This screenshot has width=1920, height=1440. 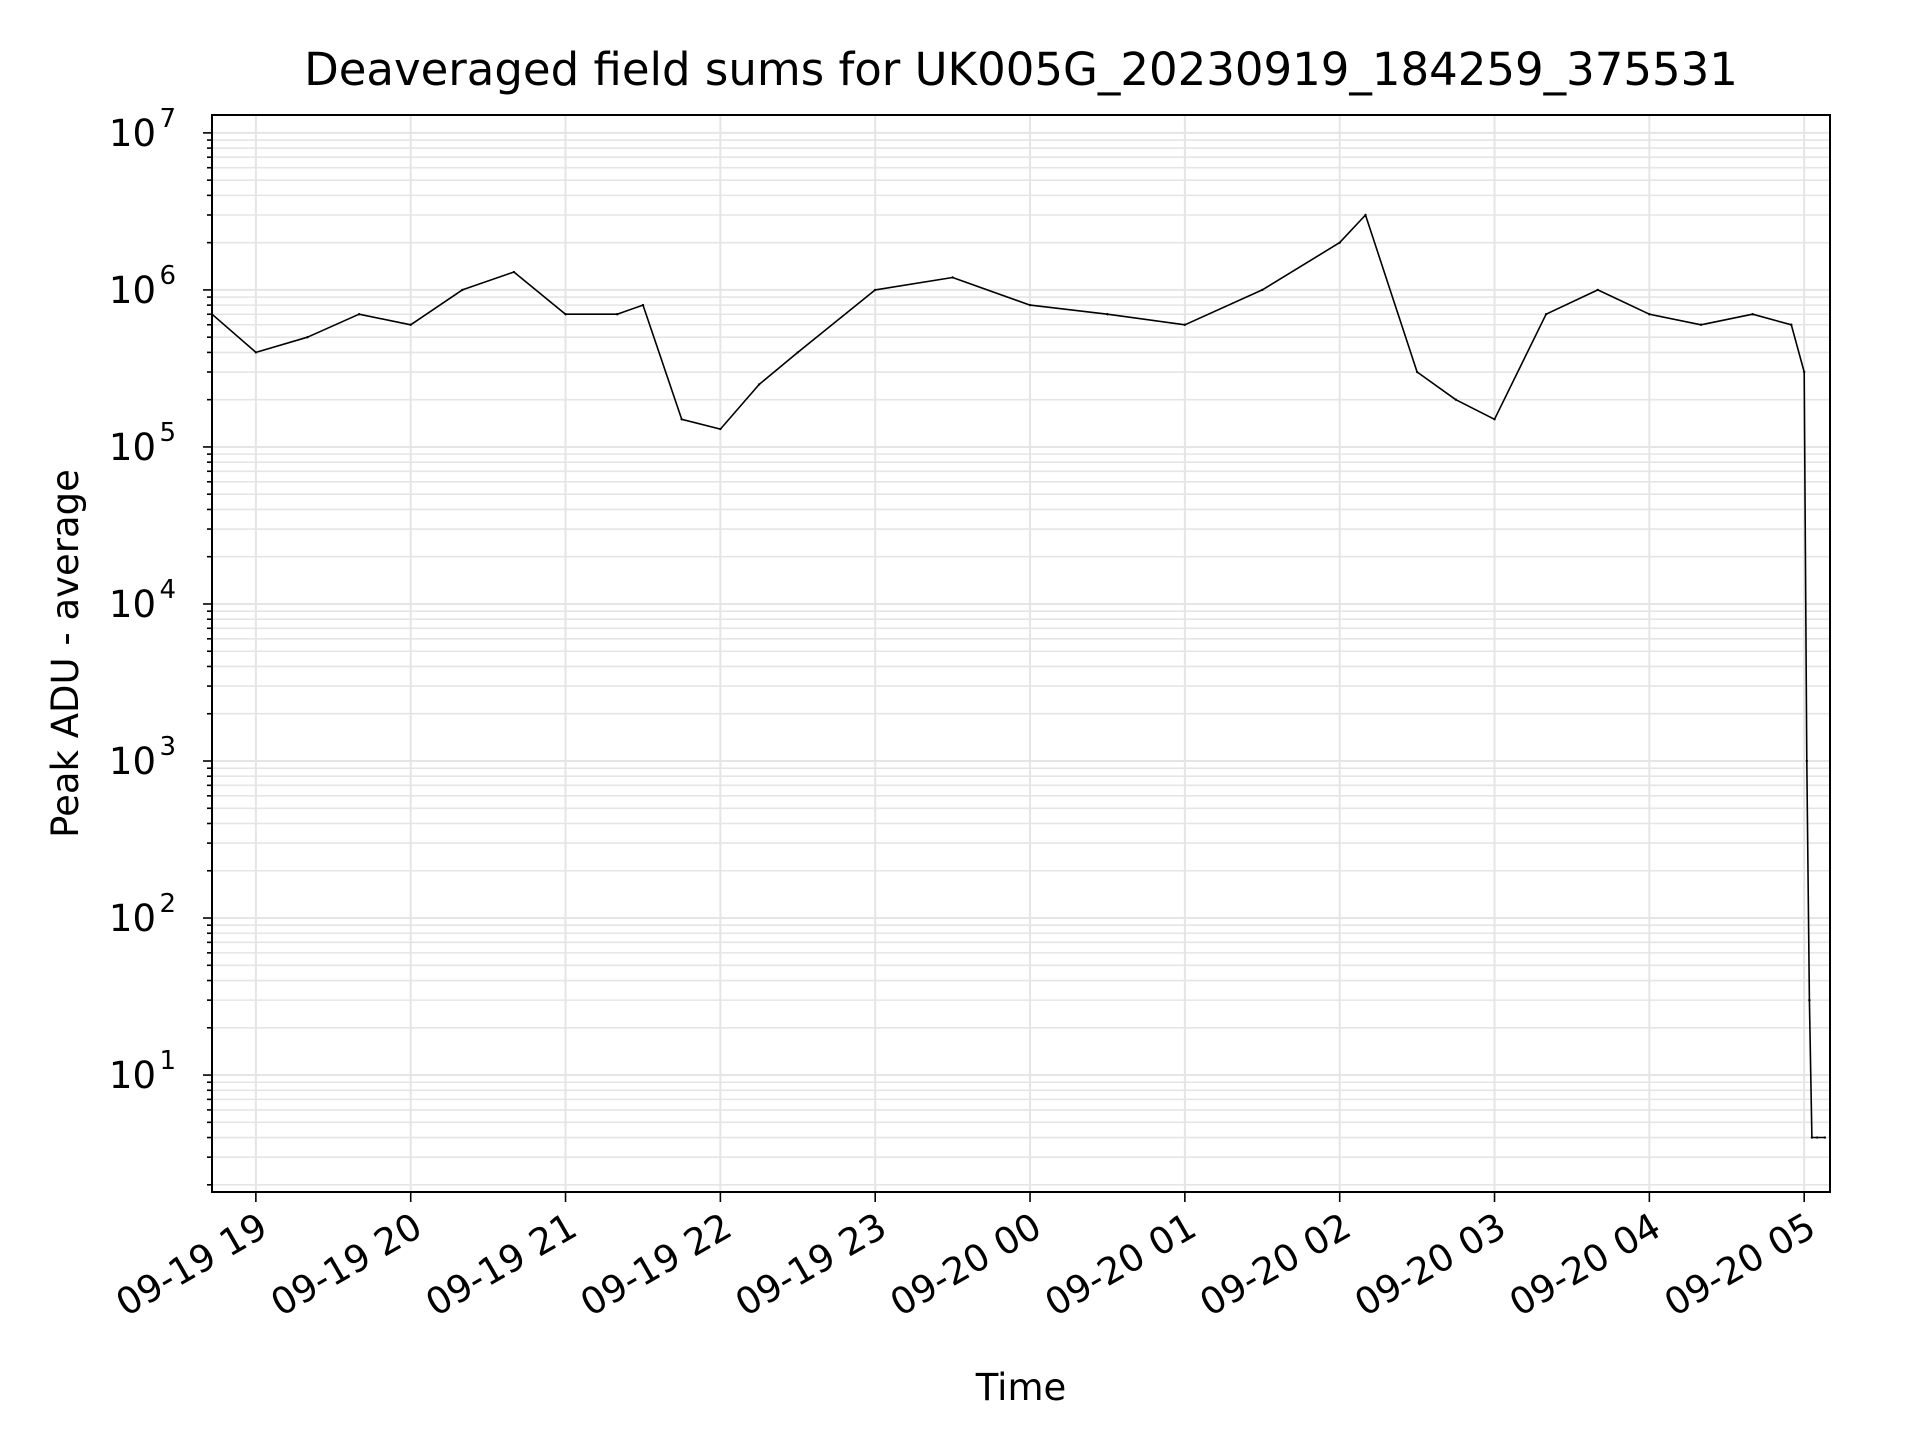 What do you see at coordinates (966, 1265) in the screenshot?
I see `x-tick-label: 09-20 00` at bounding box center [966, 1265].